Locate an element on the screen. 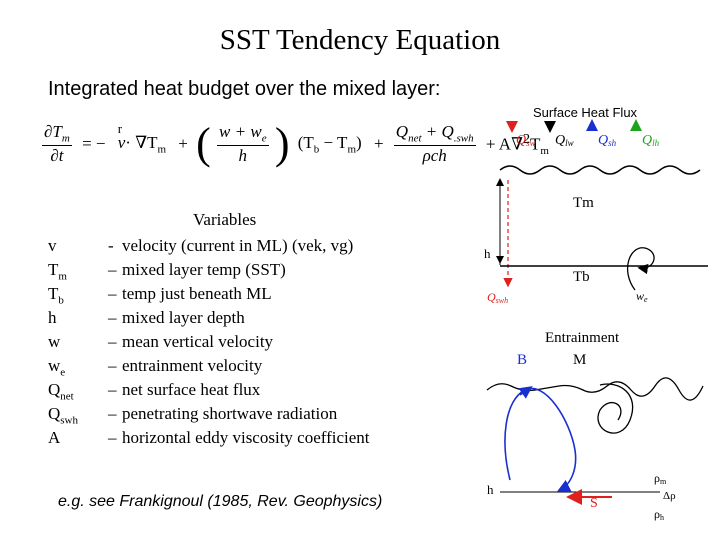  variable-row: Qswh – penetrating shortwave radiation is located at coordinates (193, 415).